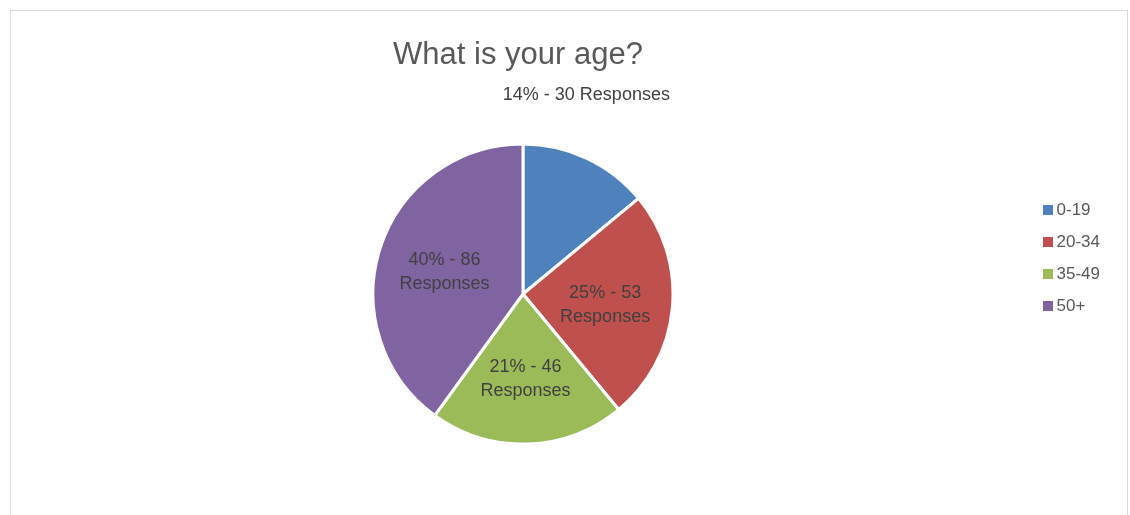  Describe the element at coordinates (605, 303) in the screenshot. I see `data-label: 25% - 53 Responses` at that location.